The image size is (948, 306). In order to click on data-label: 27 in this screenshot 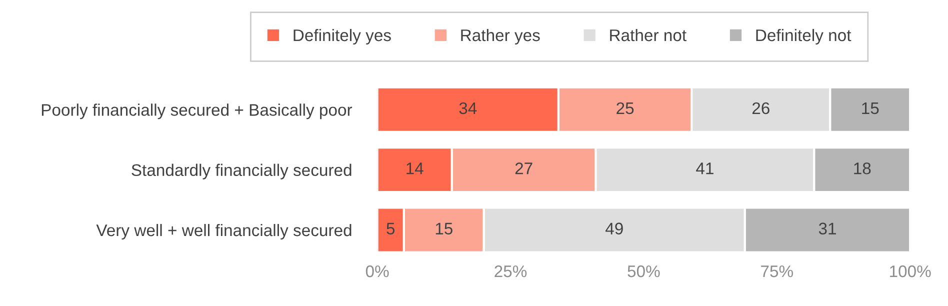, I will do `click(523, 168)`.